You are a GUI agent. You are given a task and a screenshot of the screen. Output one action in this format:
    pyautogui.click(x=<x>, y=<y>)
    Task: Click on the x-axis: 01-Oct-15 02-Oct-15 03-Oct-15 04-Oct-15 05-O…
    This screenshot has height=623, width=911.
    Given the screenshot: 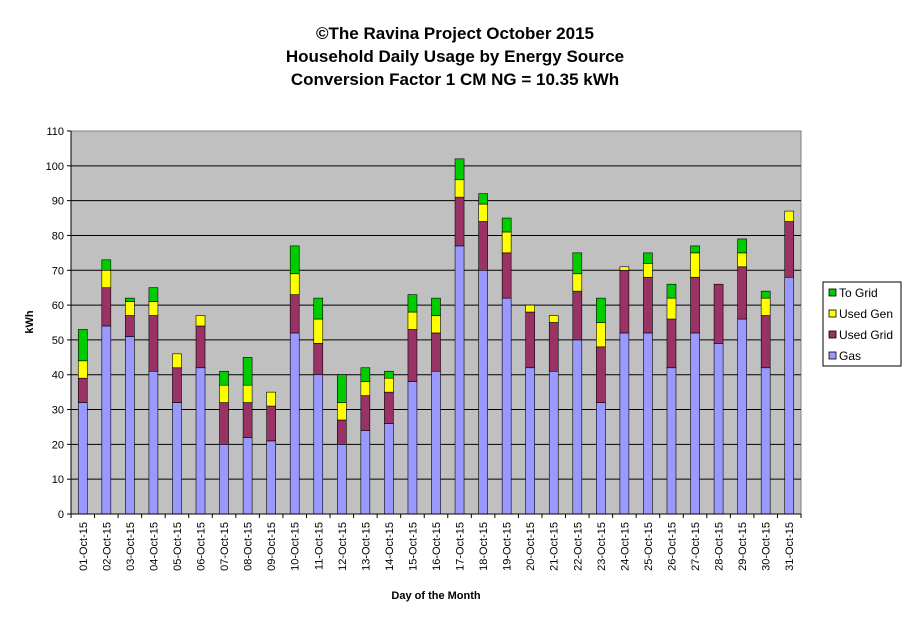 What is the action you would take?
    pyautogui.click(x=436, y=542)
    